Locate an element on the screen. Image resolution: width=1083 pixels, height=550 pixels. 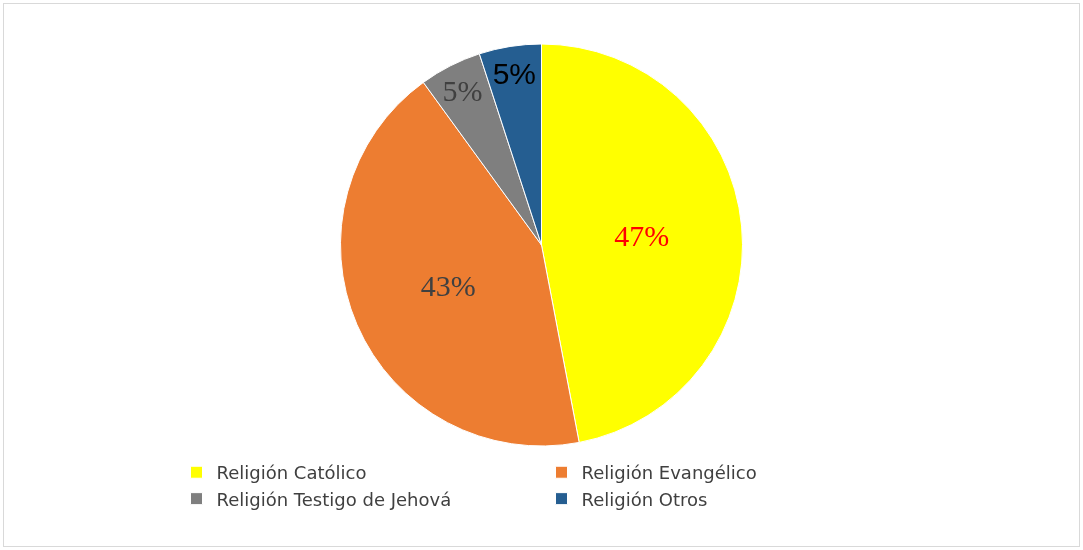
legend-label: Religión Evangélico is located at coordinates (669, 473).